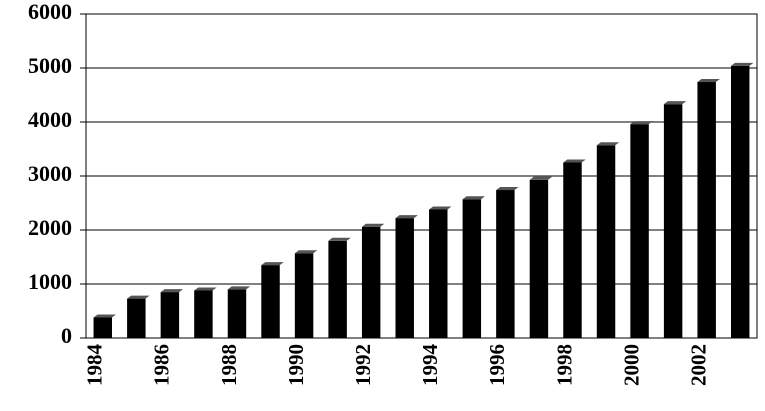 The width and height of the screenshot is (765, 411). What do you see at coordinates (50, 12) in the screenshot?
I see `y-tick-label: 6000` at bounding box center [50, 12].